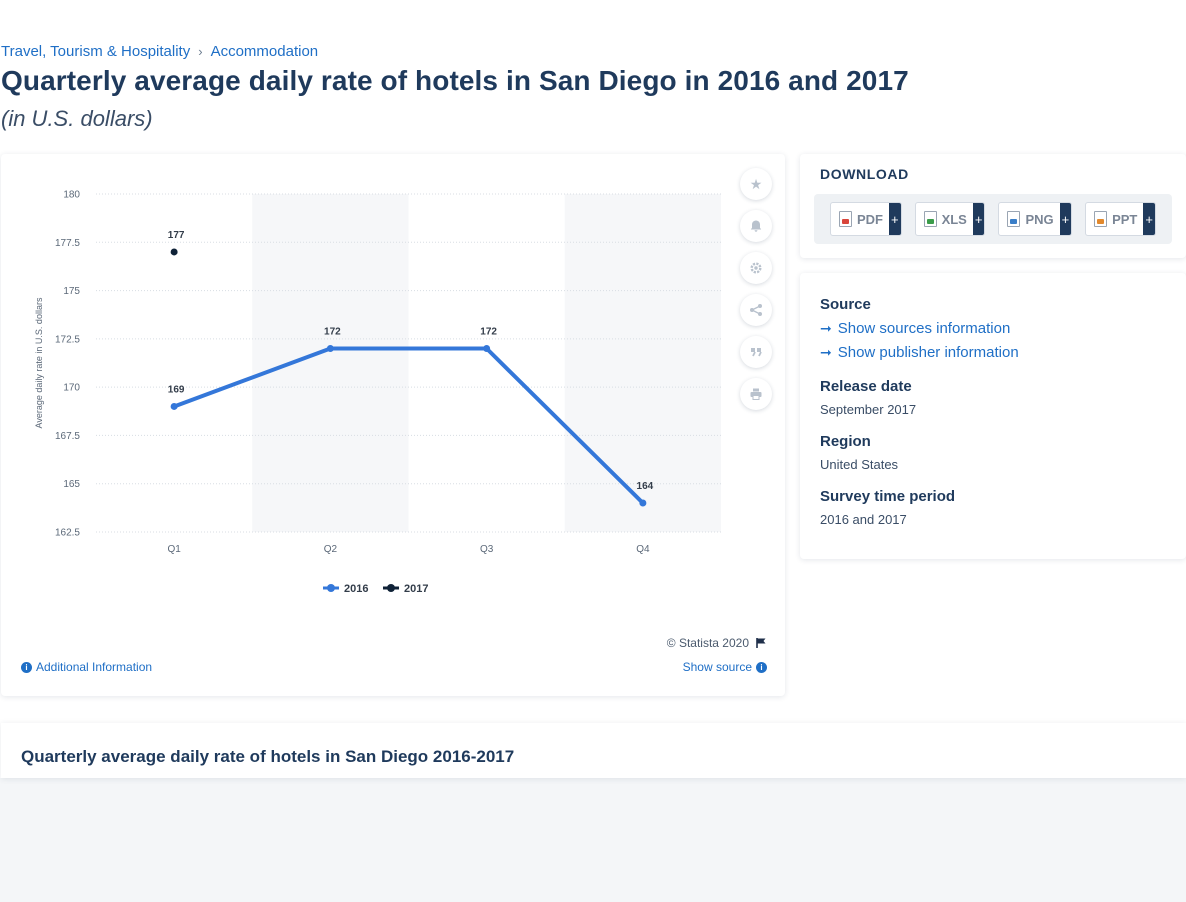 Image resolution: width=1186 pixels, height=902 pixels. I want to click on additional-information-link: i Additional Information, so click(86, 667).